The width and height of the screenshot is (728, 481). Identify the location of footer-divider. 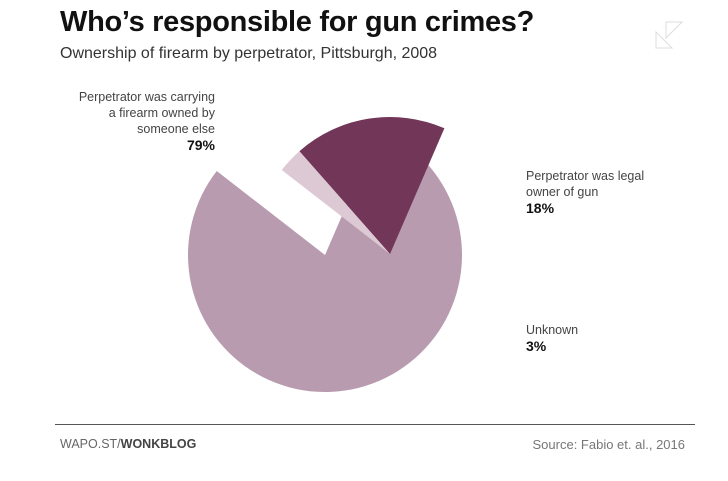
(375, 424).